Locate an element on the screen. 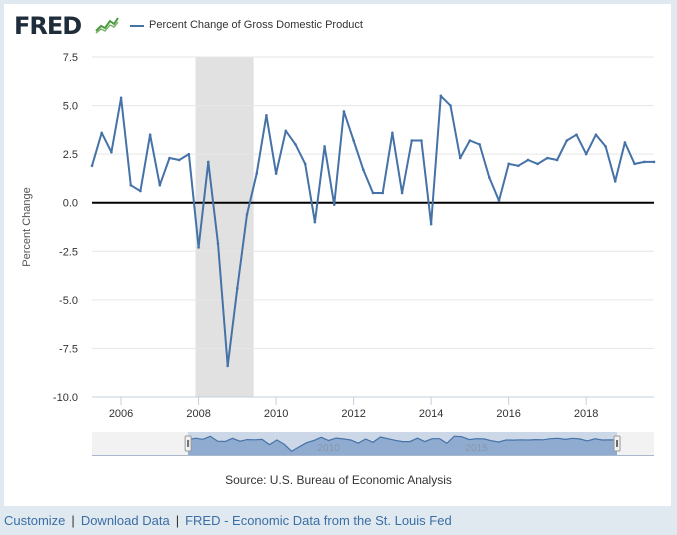 This screenshot has height=535, width=677. logo-sparkline-icon is located at coordinates (107, 25).